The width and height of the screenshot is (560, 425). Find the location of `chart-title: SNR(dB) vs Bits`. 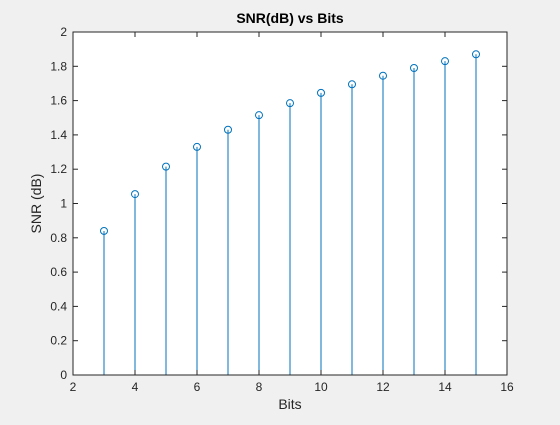

chart-title: SNR(dB) vs Bits is located at coordinates (290, 18).